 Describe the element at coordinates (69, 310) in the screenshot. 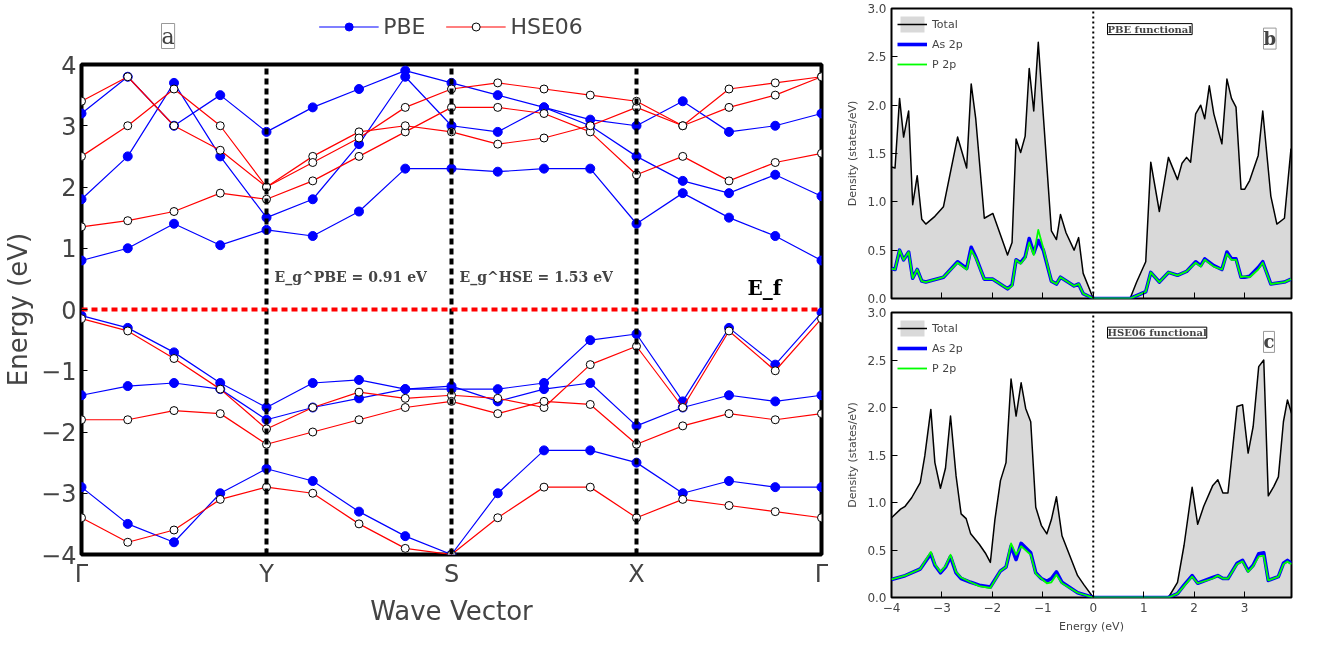

I see `y-tick-label: 0` at that location.